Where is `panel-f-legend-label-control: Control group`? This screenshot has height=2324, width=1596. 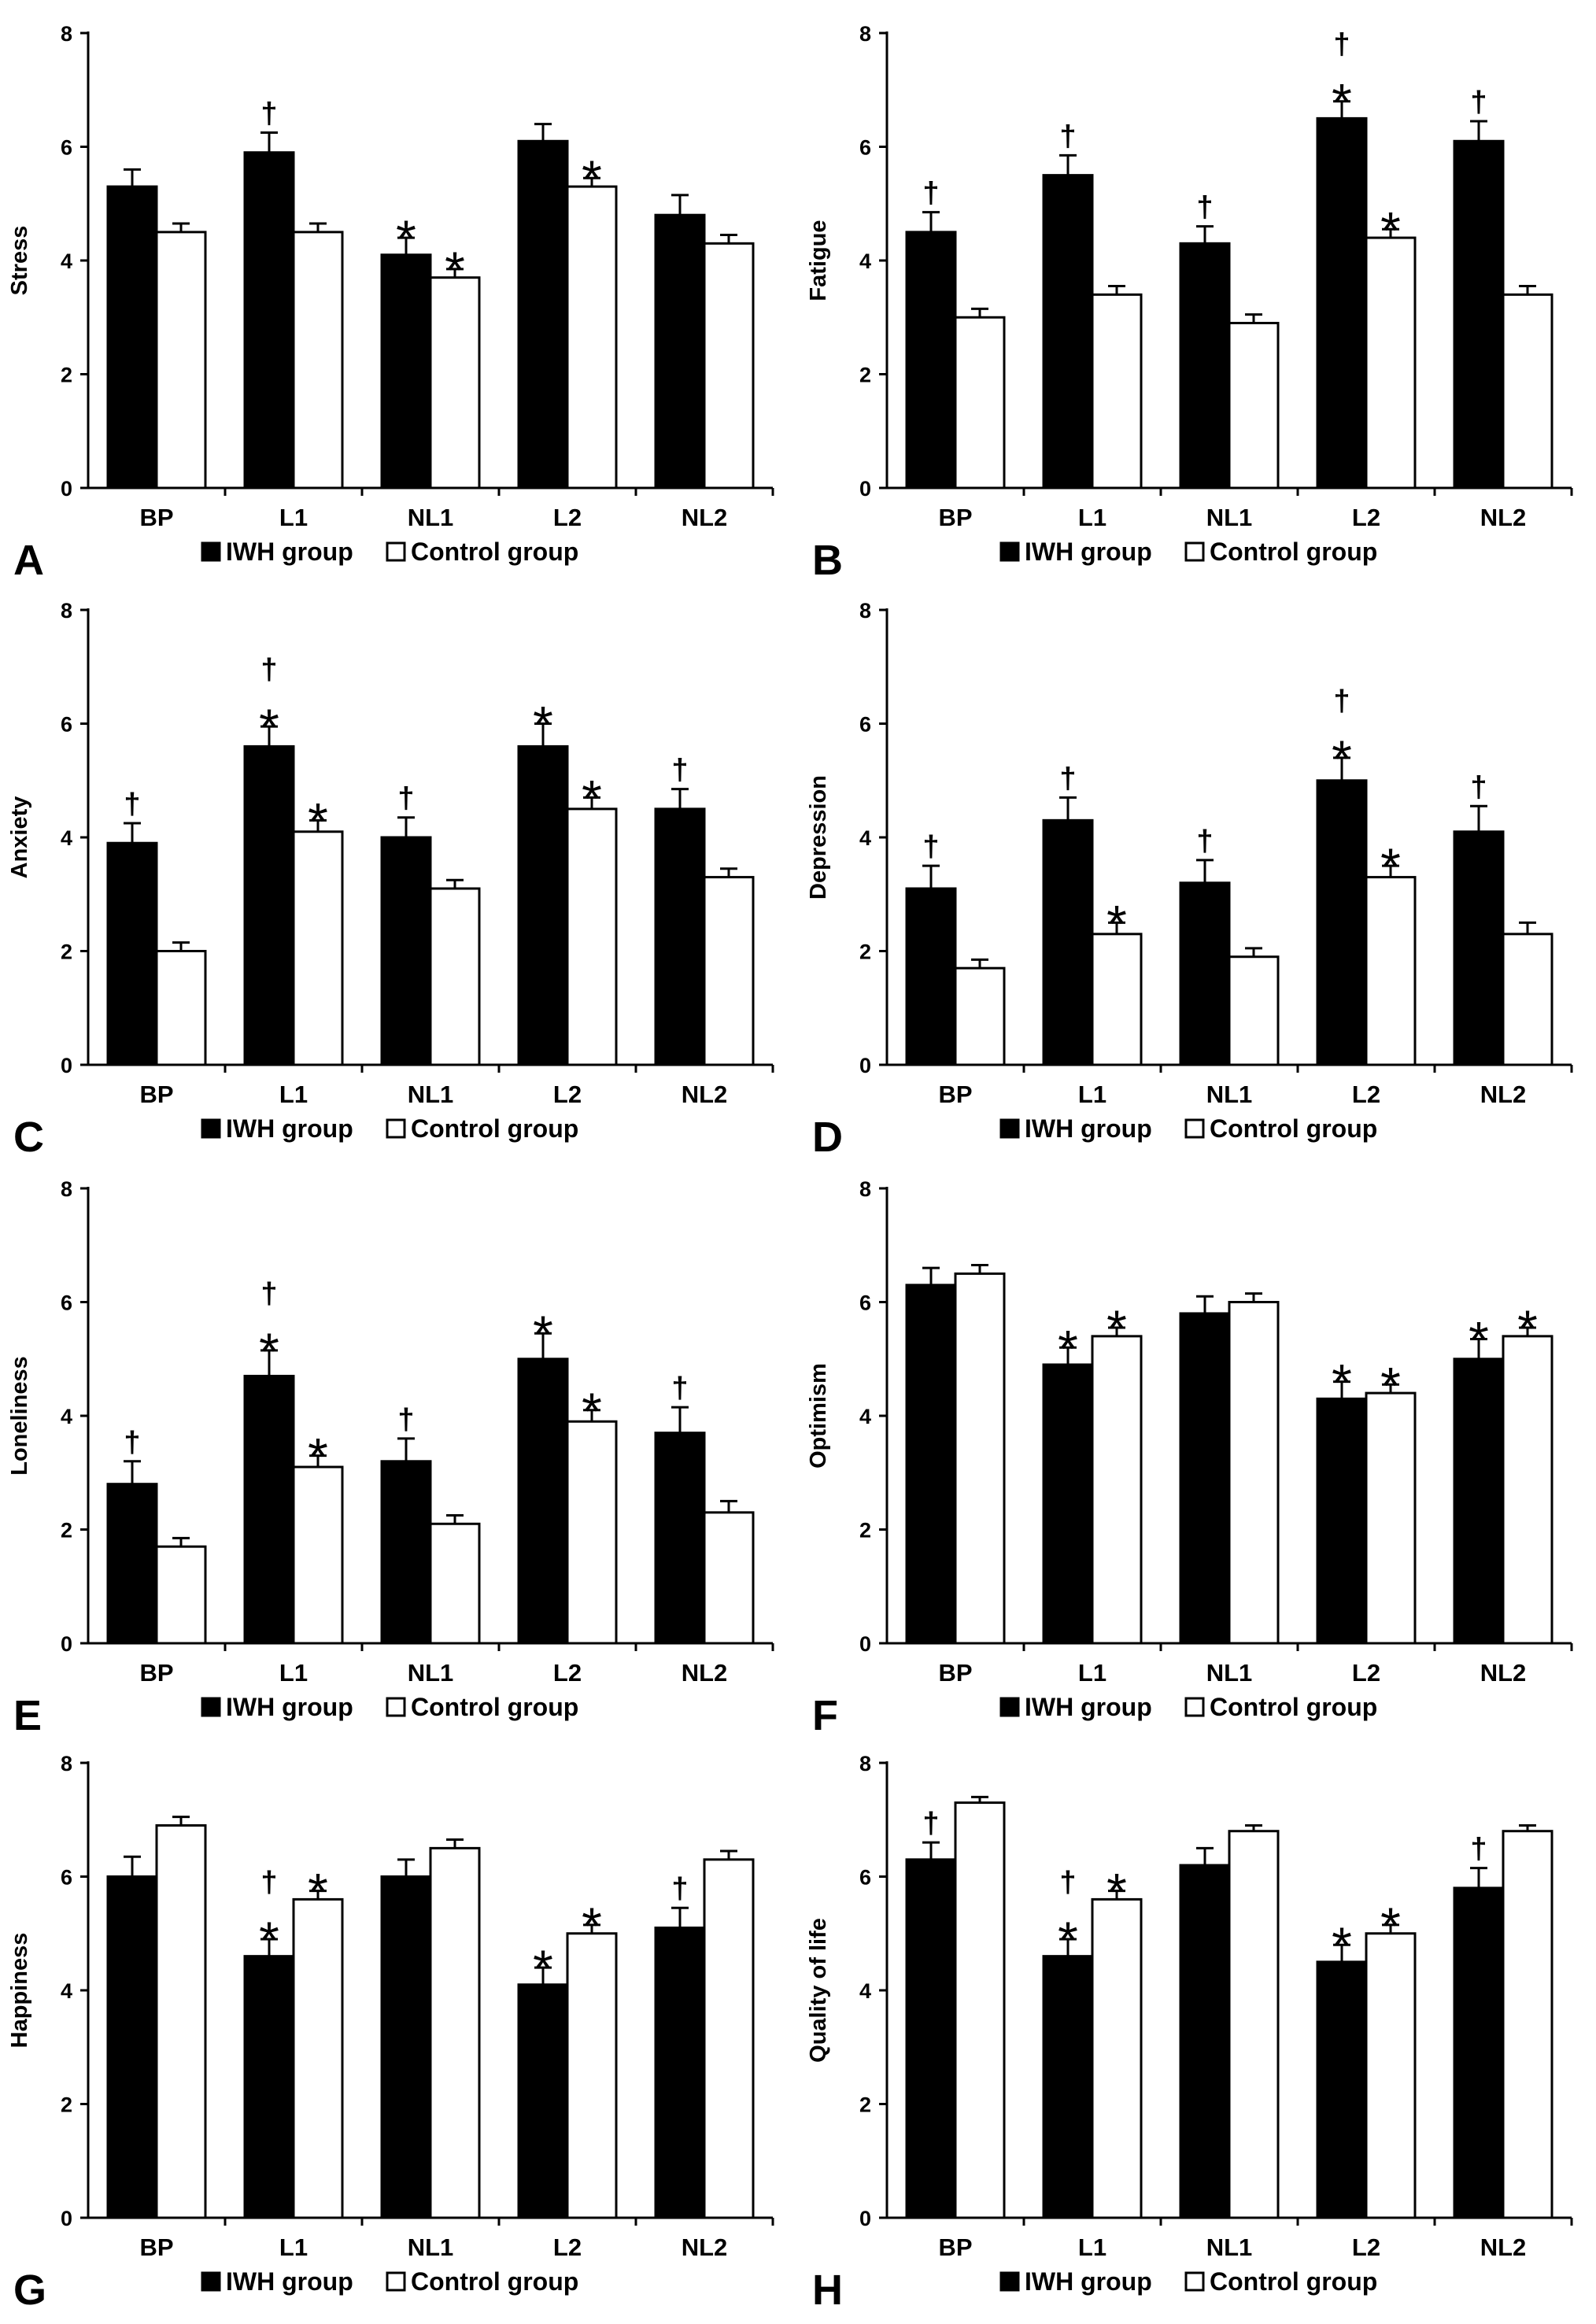
panel-f-legend-label-control: Control group is located at coordinates (1293, 1707).